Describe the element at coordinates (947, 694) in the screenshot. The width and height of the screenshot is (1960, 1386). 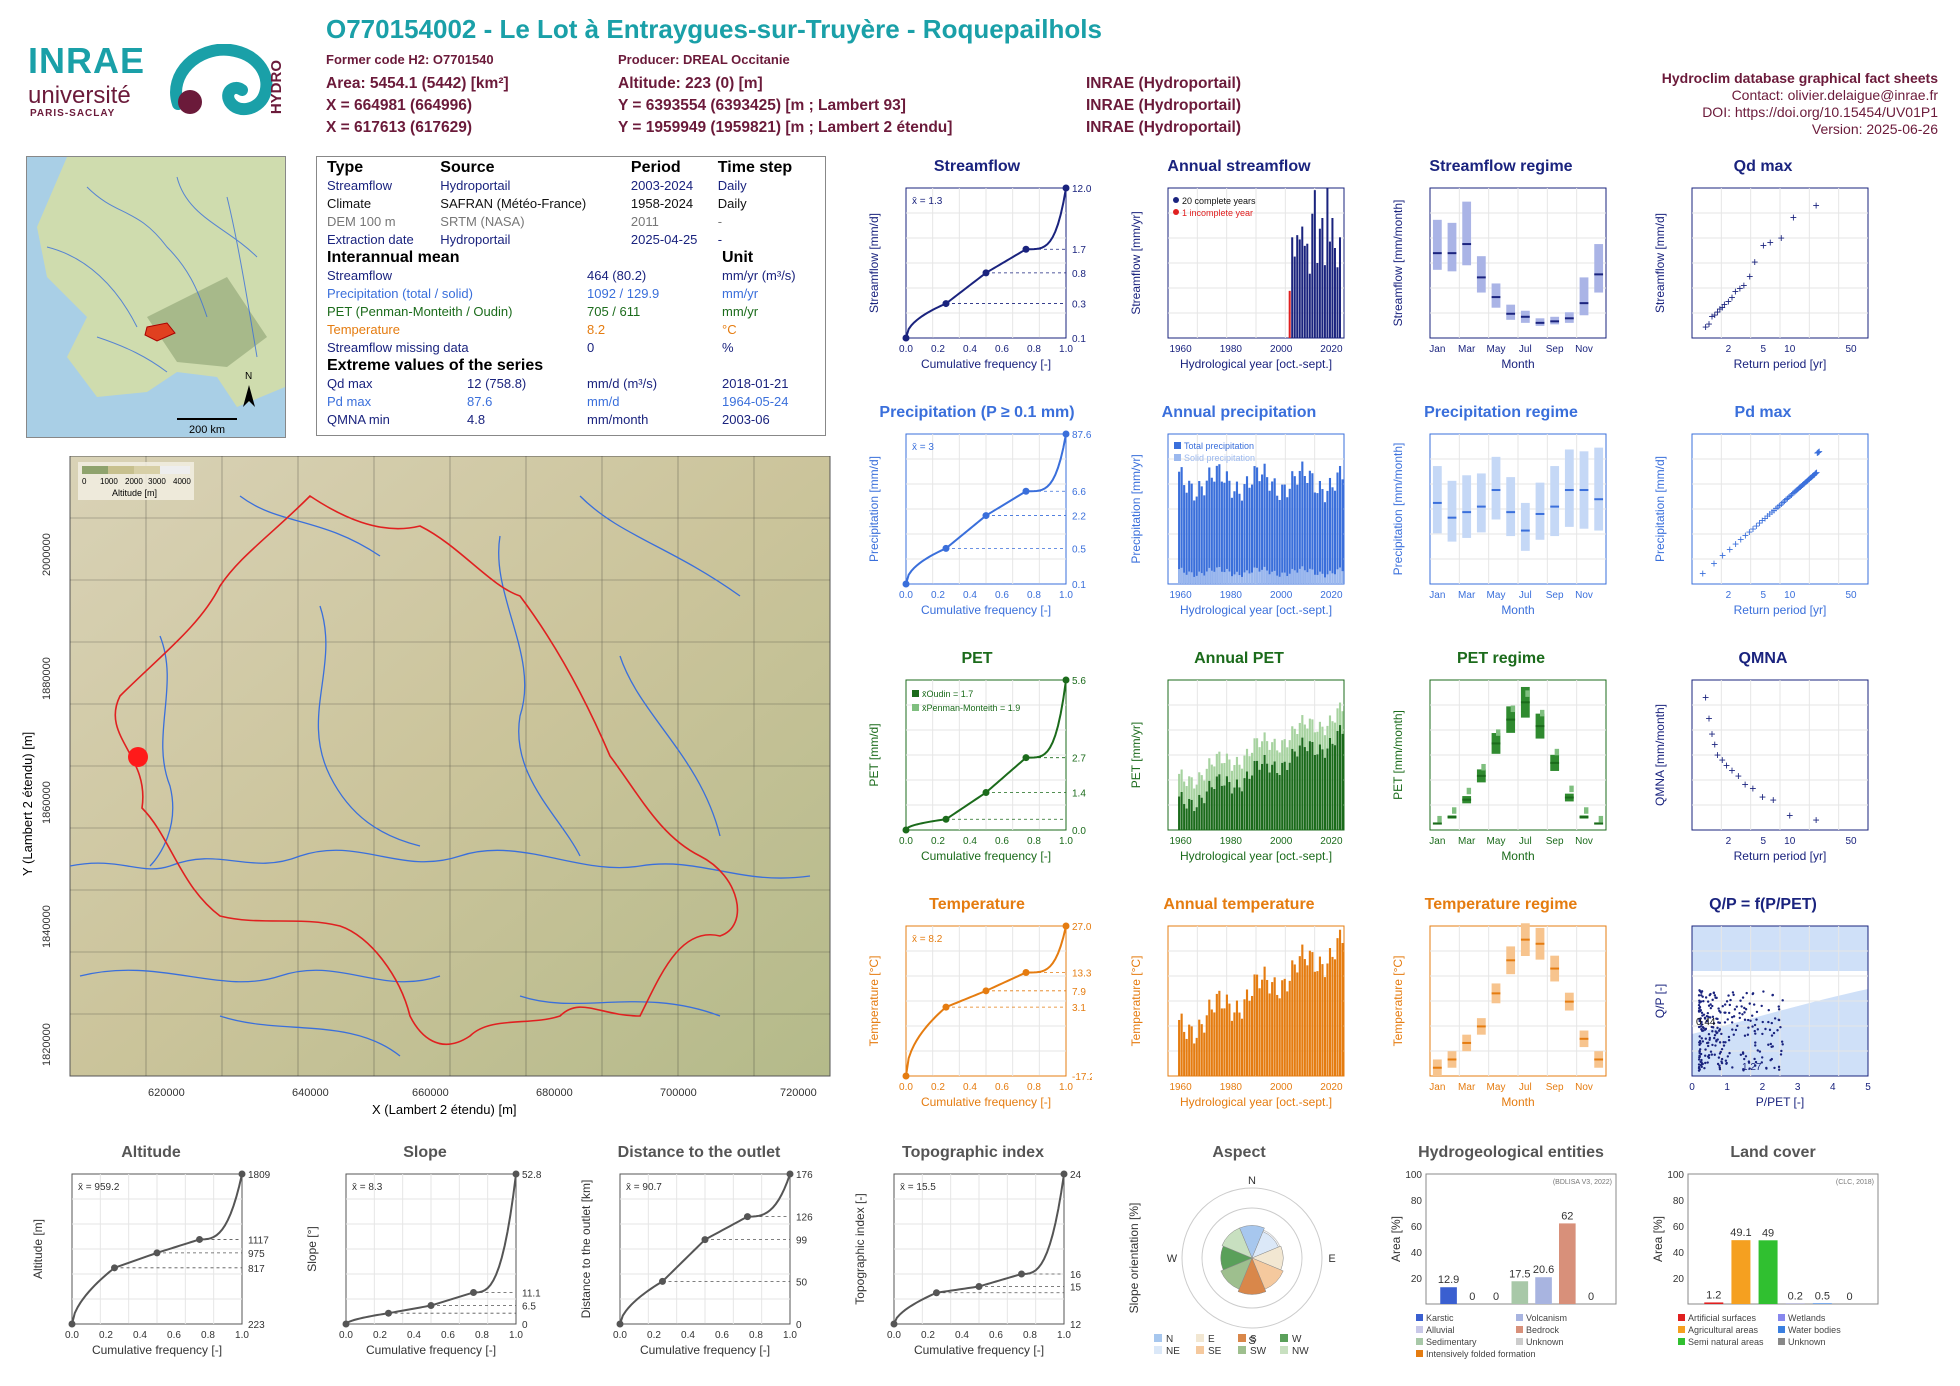
I see `legend-label: x̄Oudin = 1.7` at that location.